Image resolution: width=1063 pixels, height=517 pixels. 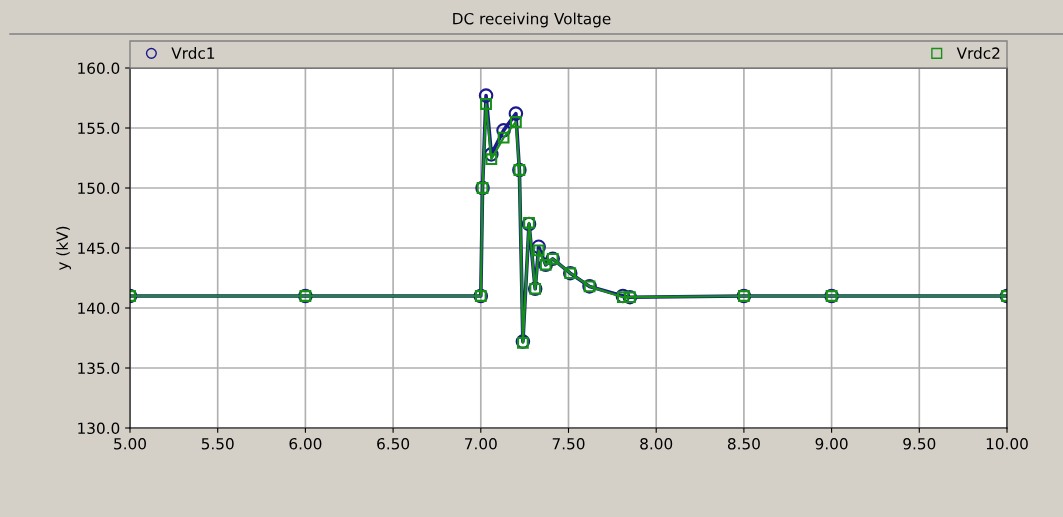 I want to click on y-tick-label: 160.0, so click(x=99, y=68).